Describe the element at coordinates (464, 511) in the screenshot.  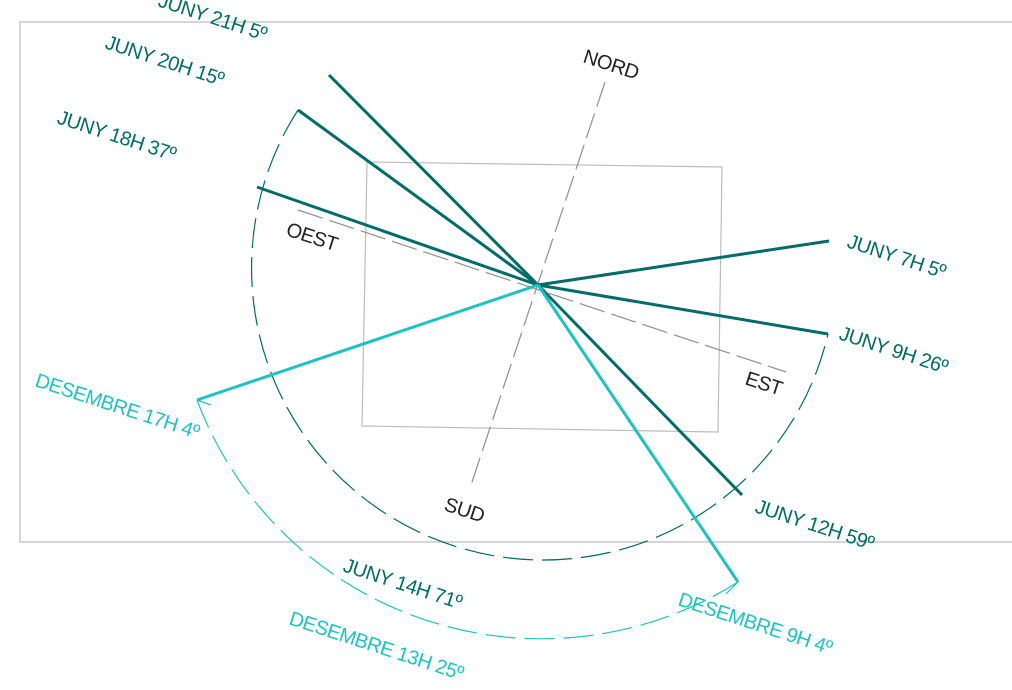
I see `compass-label-south: SUD` at that location.